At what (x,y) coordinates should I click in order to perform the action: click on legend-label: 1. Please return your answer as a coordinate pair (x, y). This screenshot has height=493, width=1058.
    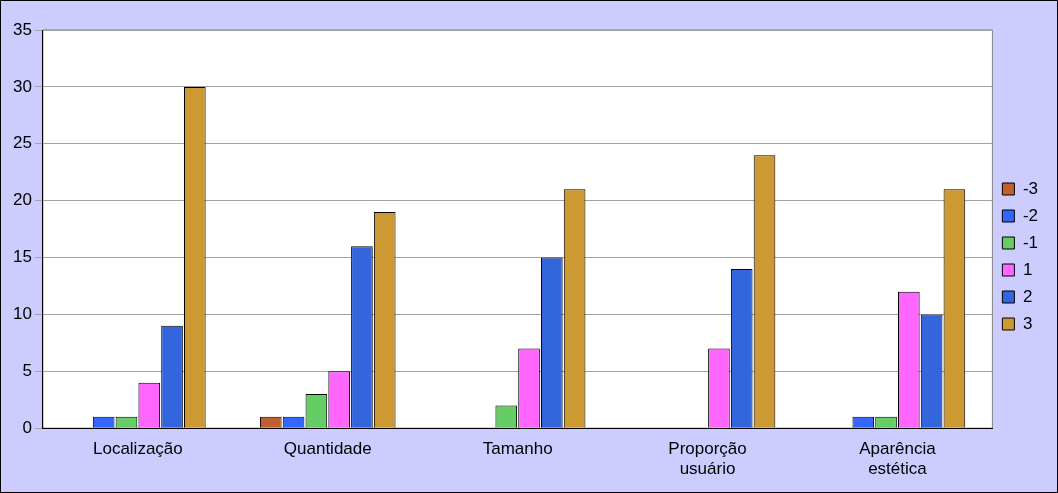
    Looking at the image, I should click on (1027, 269).